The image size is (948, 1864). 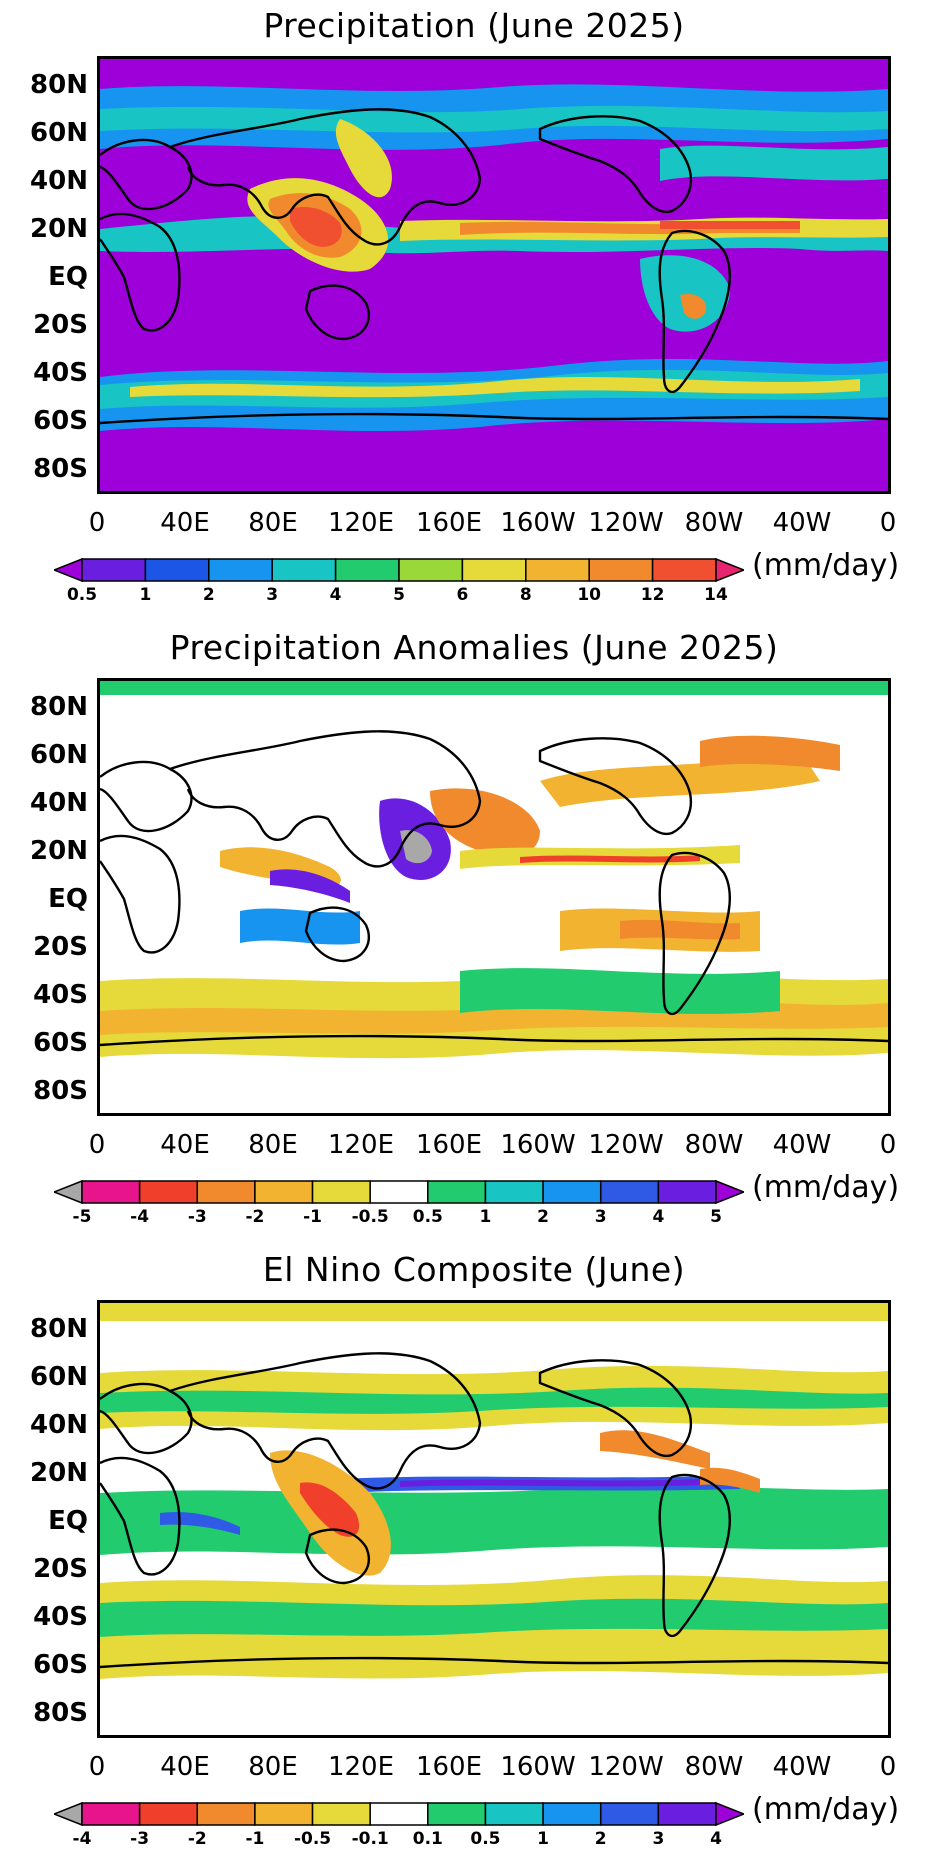 I want to click on colorbar-tick-label: 6, so click(x=462, y=595).